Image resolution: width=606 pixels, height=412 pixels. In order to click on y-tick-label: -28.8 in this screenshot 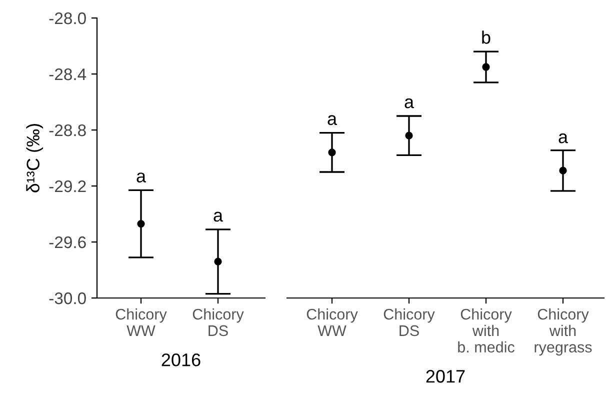, I will do `click(67, 130)`.